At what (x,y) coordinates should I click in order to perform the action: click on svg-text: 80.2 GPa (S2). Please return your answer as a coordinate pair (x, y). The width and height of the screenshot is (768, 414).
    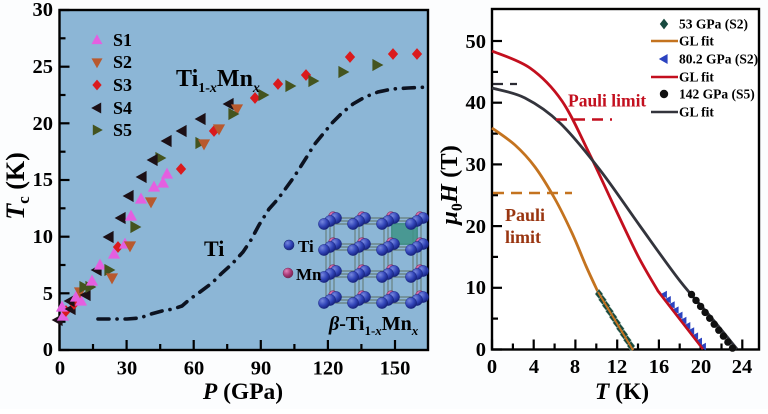
    Looking at the image, I should click on (718, 59).